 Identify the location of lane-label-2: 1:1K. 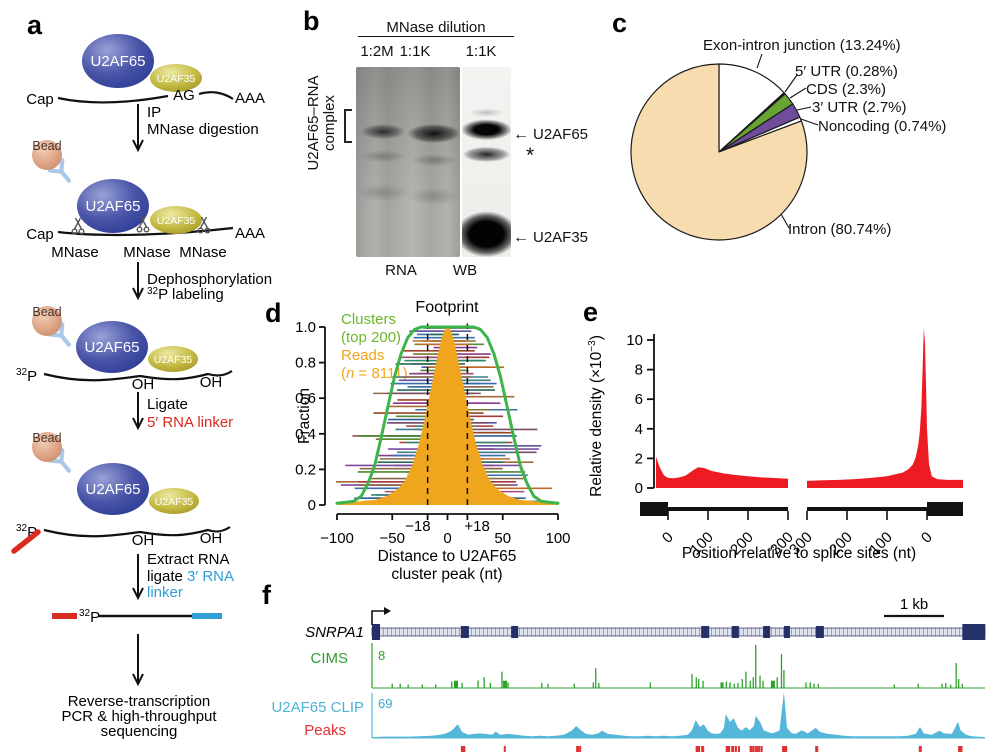
(415, 51).